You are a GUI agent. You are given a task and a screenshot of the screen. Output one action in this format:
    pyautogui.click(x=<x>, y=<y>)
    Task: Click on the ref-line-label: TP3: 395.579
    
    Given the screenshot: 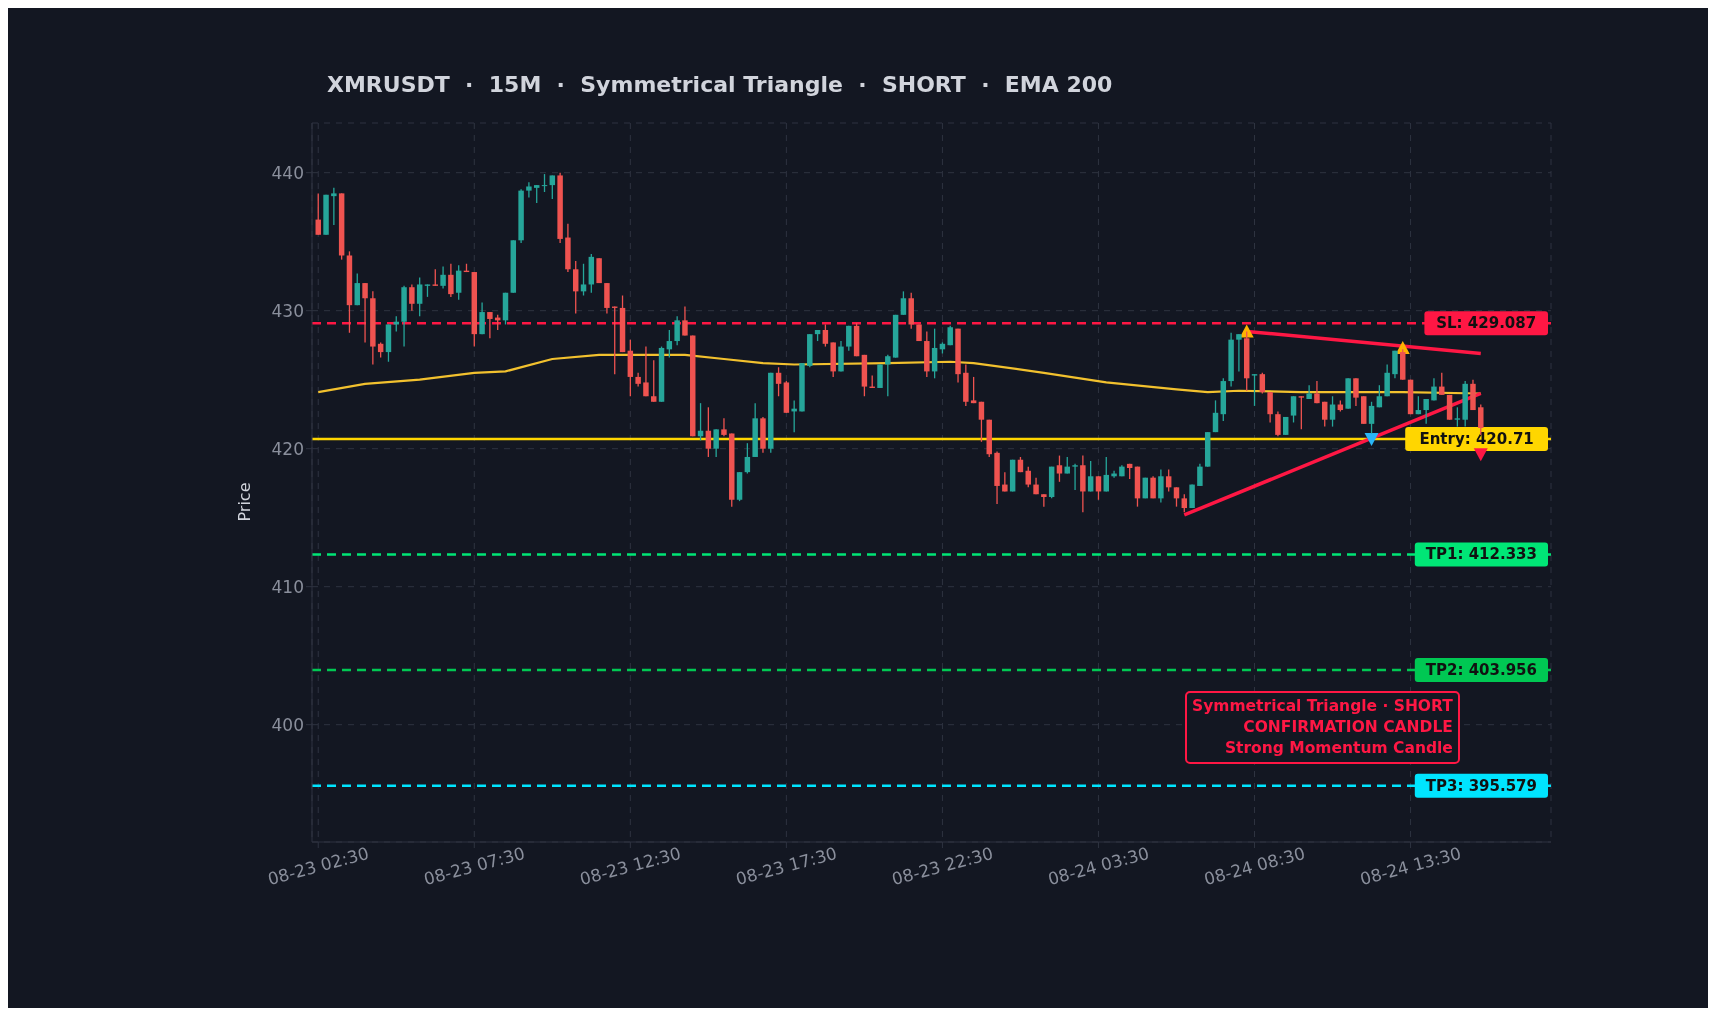 What is the action you would take?
    pyautogui.click(x=1481, y=785)
    